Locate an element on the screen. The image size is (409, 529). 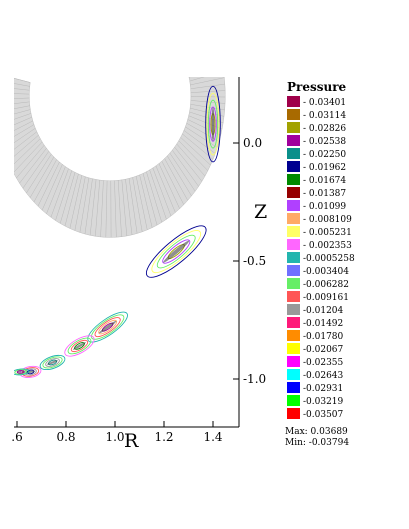
legend-label: -0.009161 is located at coordinates (326, 298).